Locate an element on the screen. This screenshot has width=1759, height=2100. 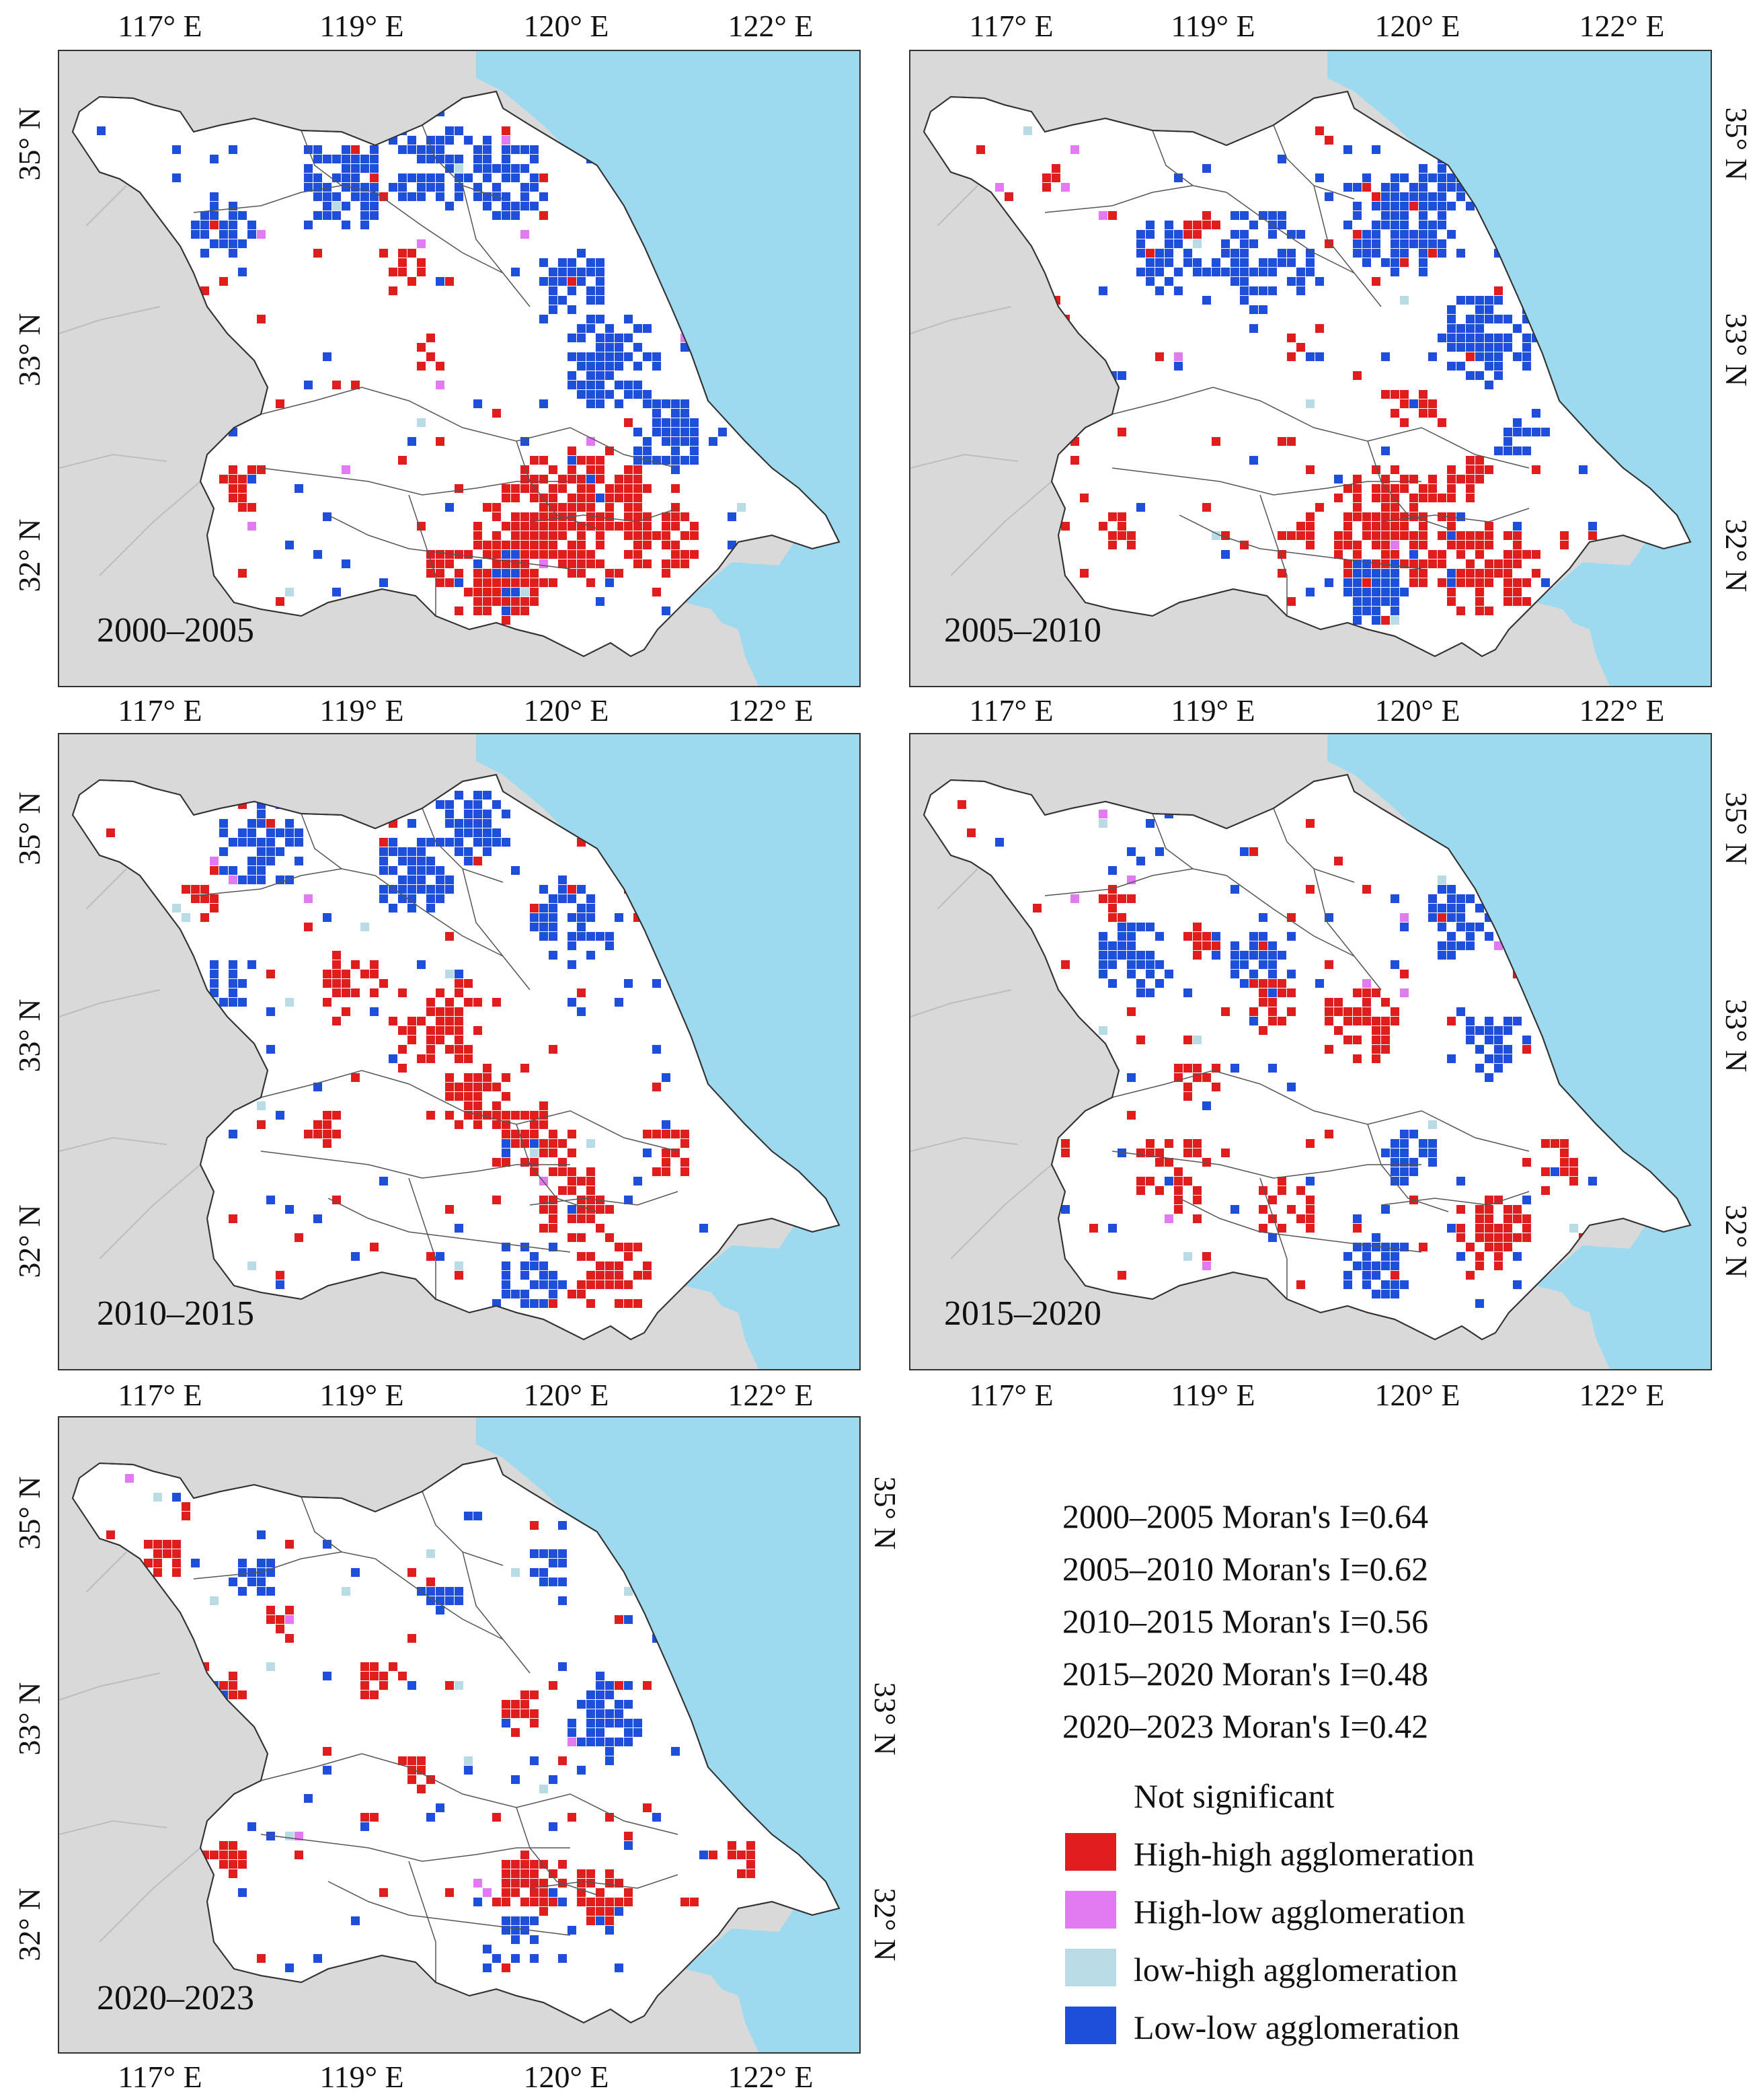
province-boundary-outside is located at coordinates (110, 1686).